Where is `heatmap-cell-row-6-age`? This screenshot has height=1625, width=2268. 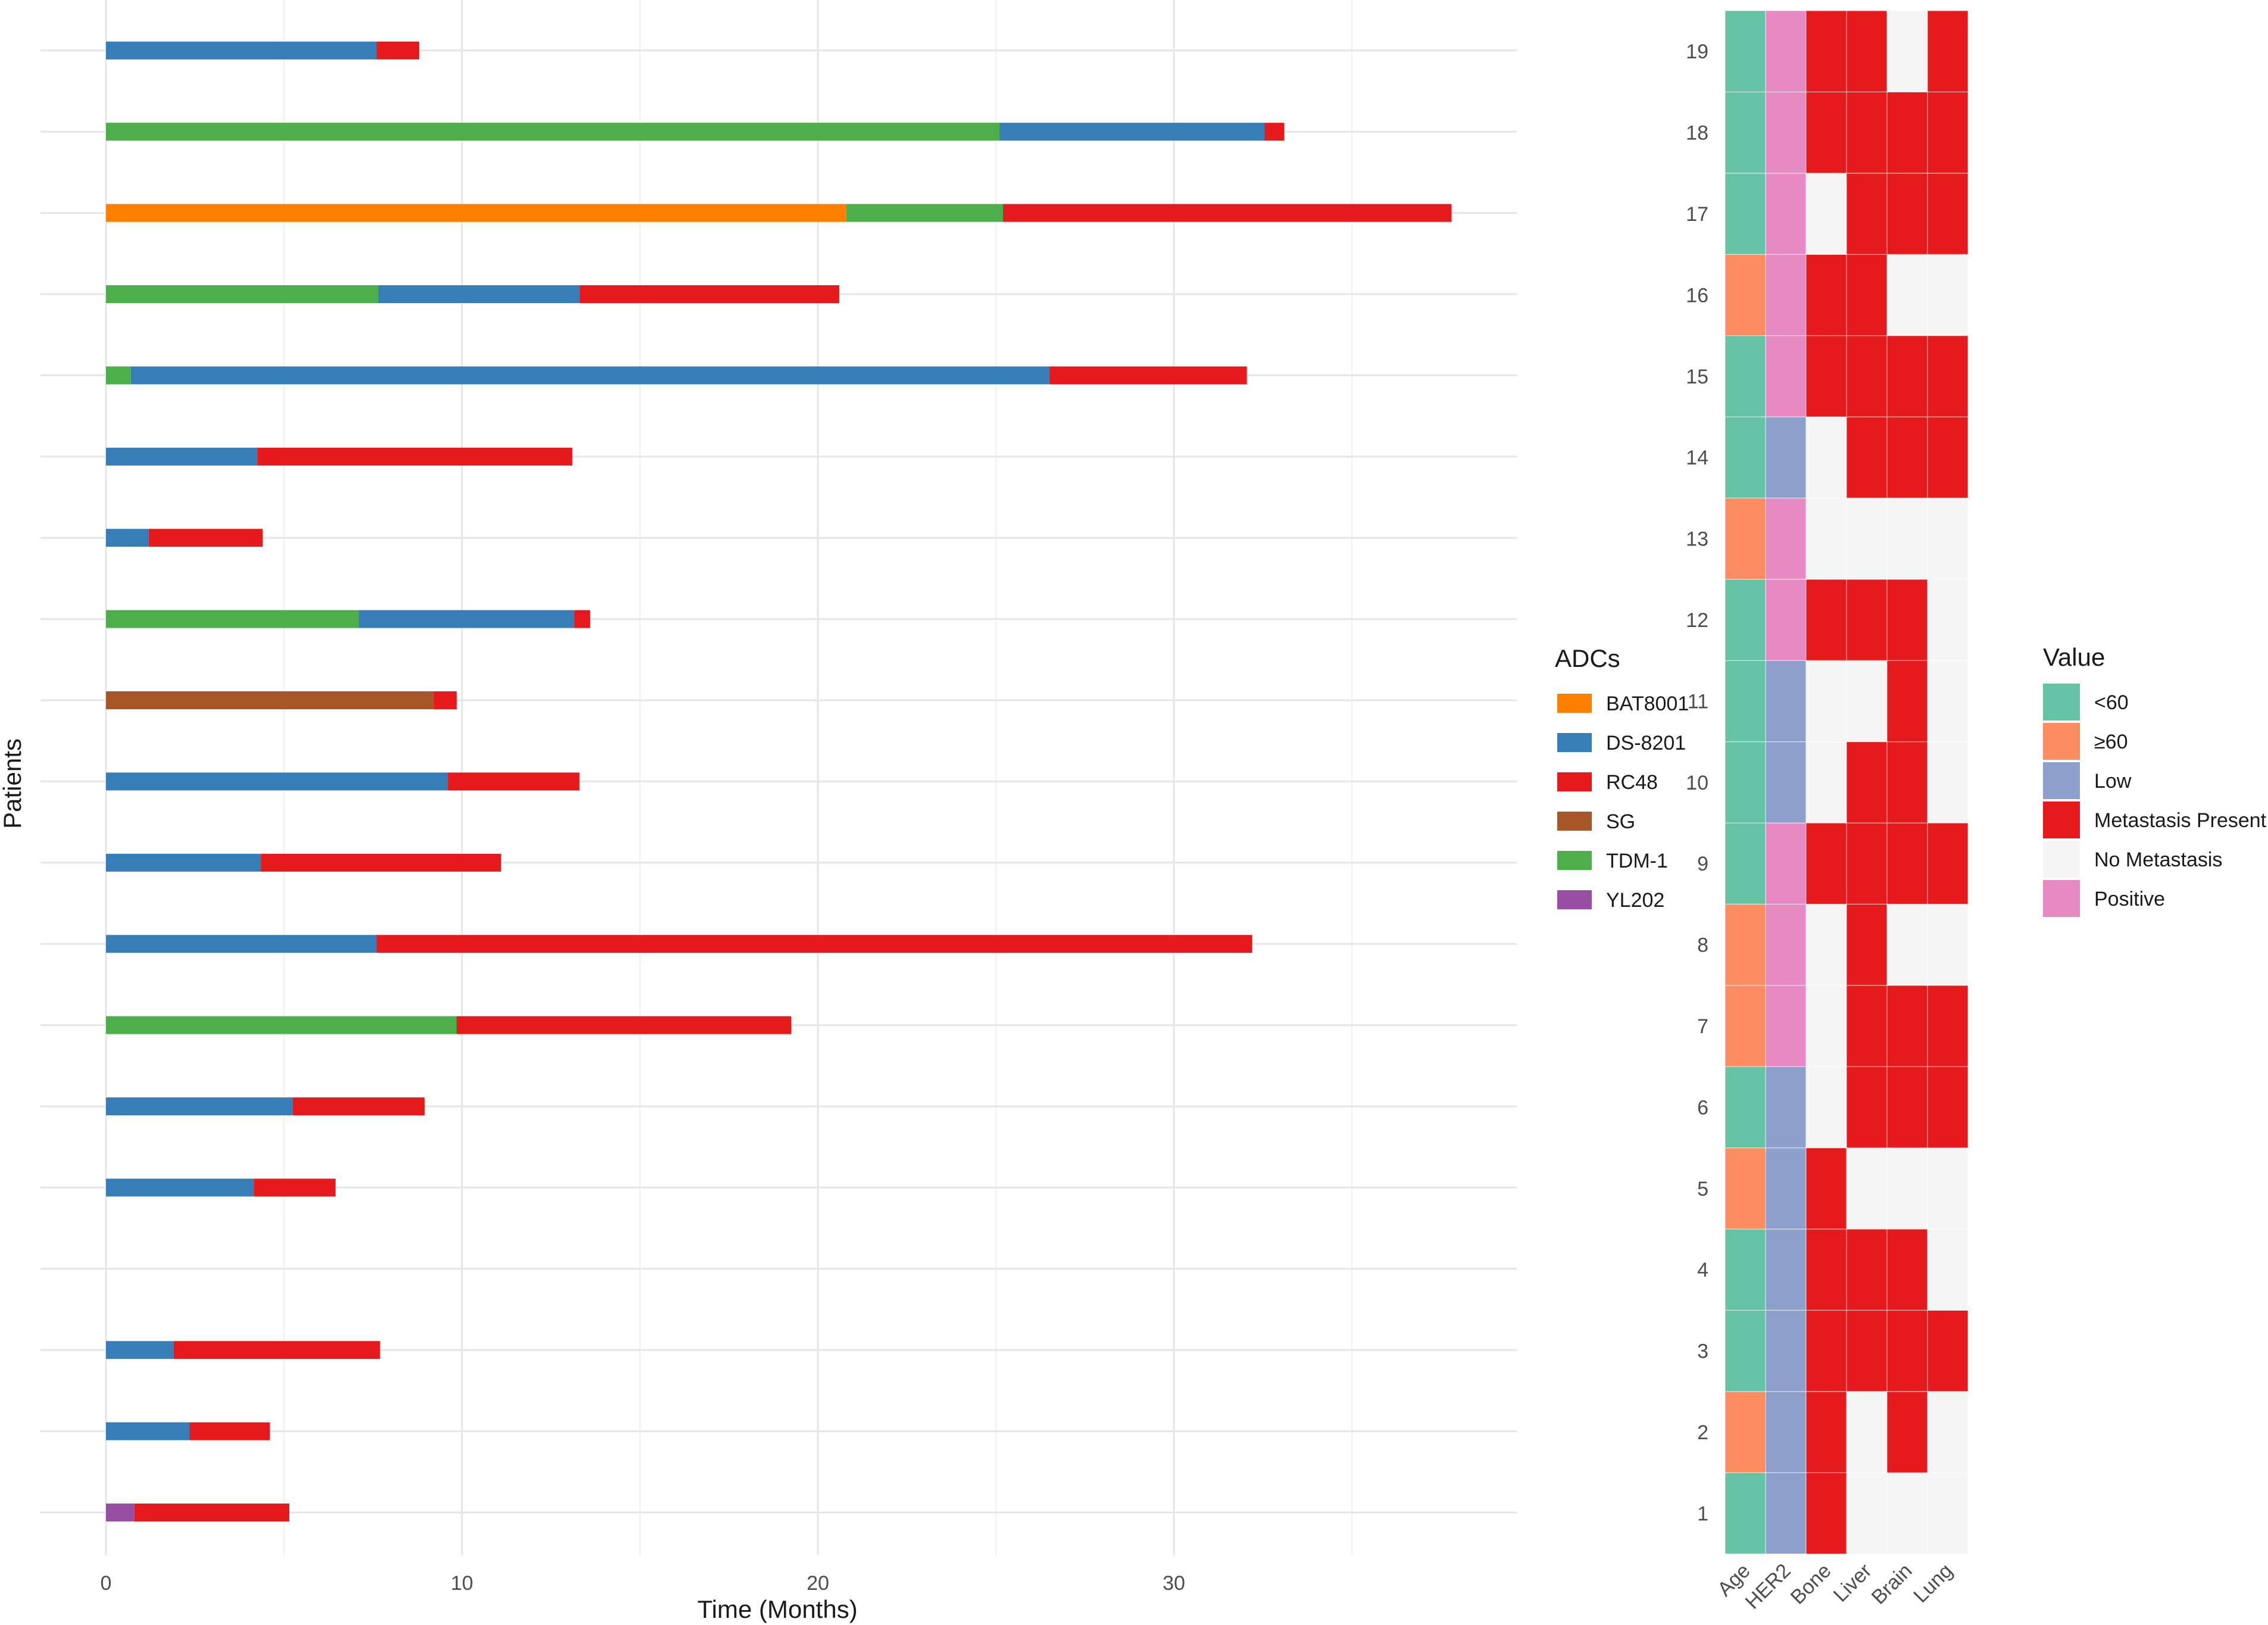
heatmap-cell-row-6-age is located at coordinates (1746, 1107).